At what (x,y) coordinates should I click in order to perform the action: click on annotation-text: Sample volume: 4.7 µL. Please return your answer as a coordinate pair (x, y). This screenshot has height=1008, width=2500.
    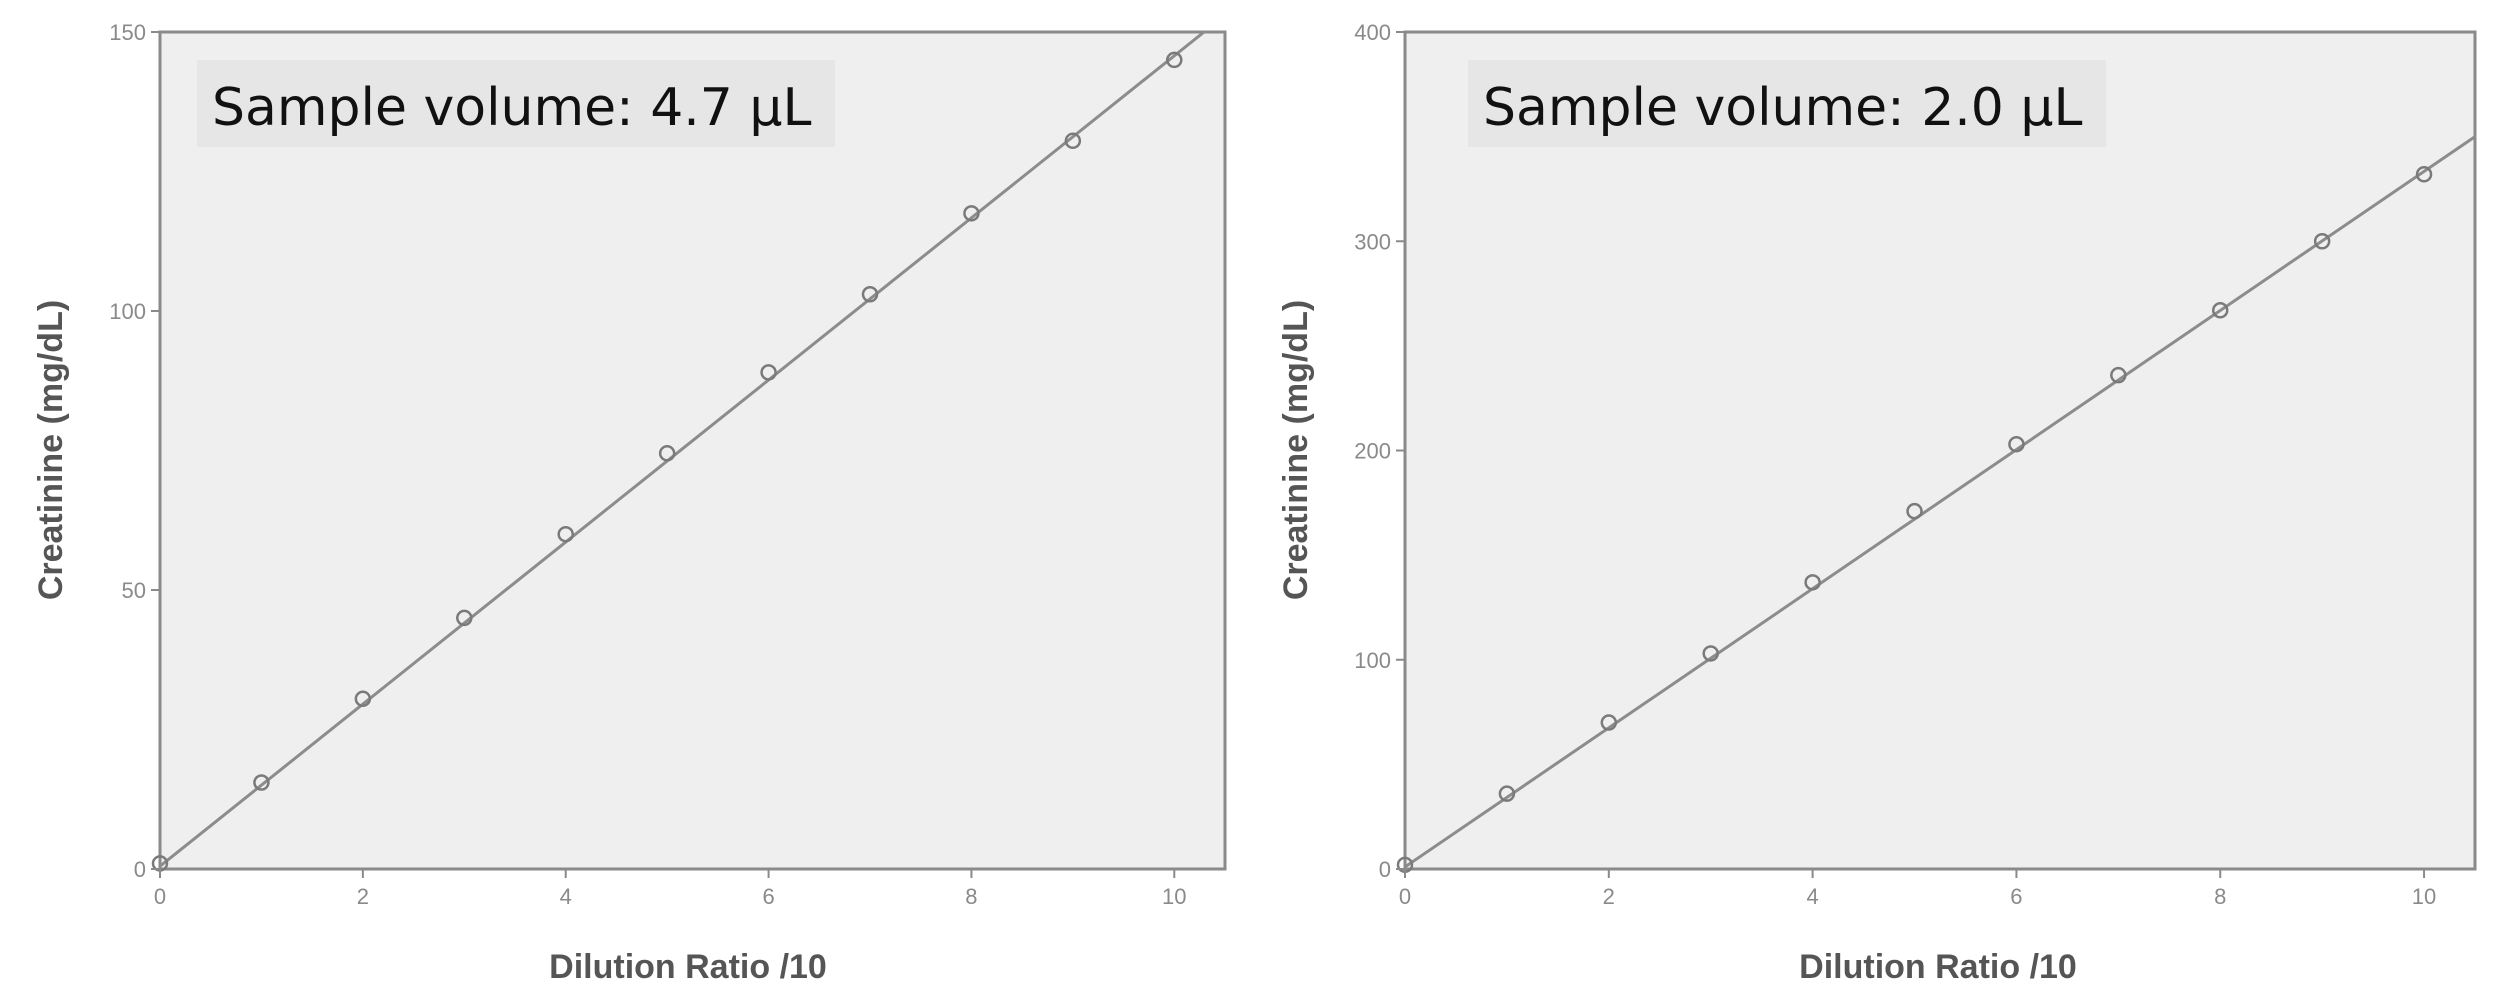
    Looking at the image, I should click on (512, 108).